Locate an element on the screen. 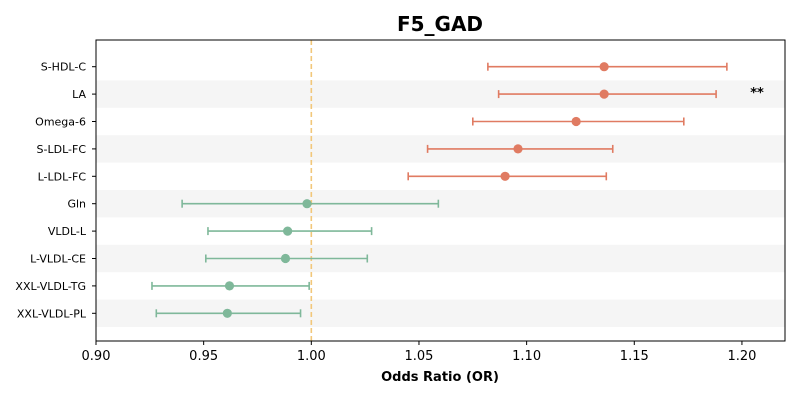 Image resolution: width=800 pixels, height=400 pixels. forest-row: S-HDL-C is located at coordinates (384, 67).